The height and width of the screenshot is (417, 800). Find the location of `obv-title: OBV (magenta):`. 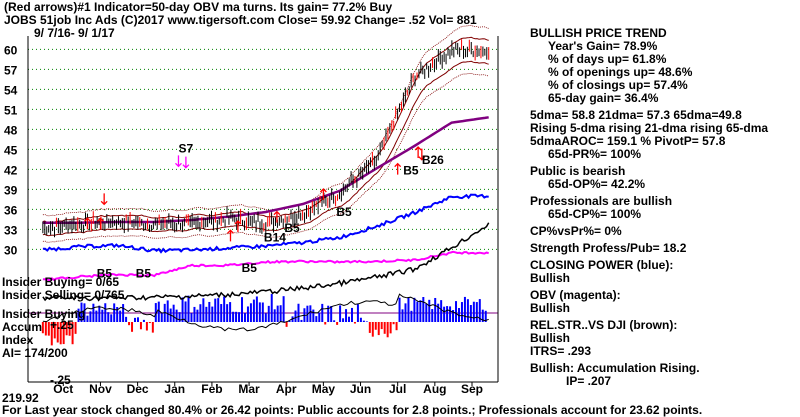

obv-title: OBV (magenta): is located at coordinates (575, 295).